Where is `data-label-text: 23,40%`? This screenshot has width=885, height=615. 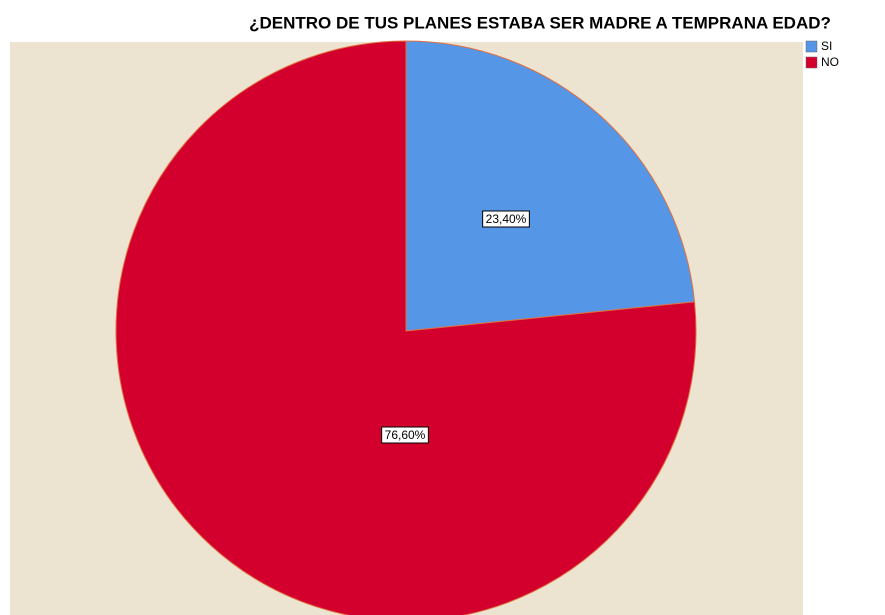
data-label-text: 23,40% is located at coordinates (506, 219).